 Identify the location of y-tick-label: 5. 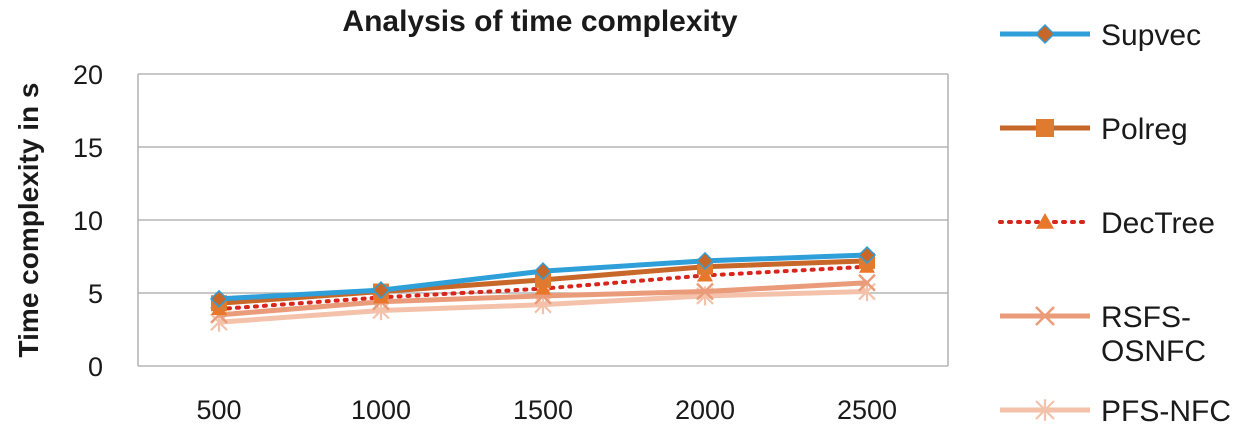
(95, 294).